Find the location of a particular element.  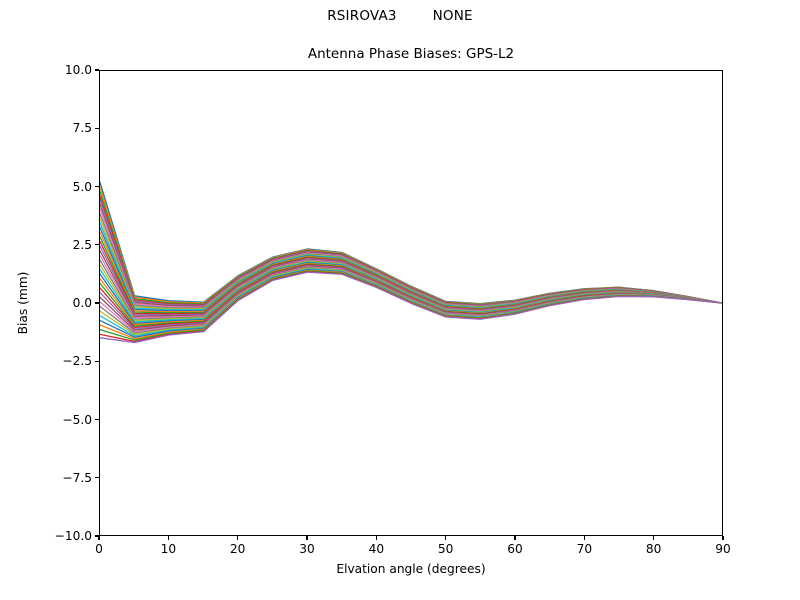

data-series-line is located at coordinates (411, 307).